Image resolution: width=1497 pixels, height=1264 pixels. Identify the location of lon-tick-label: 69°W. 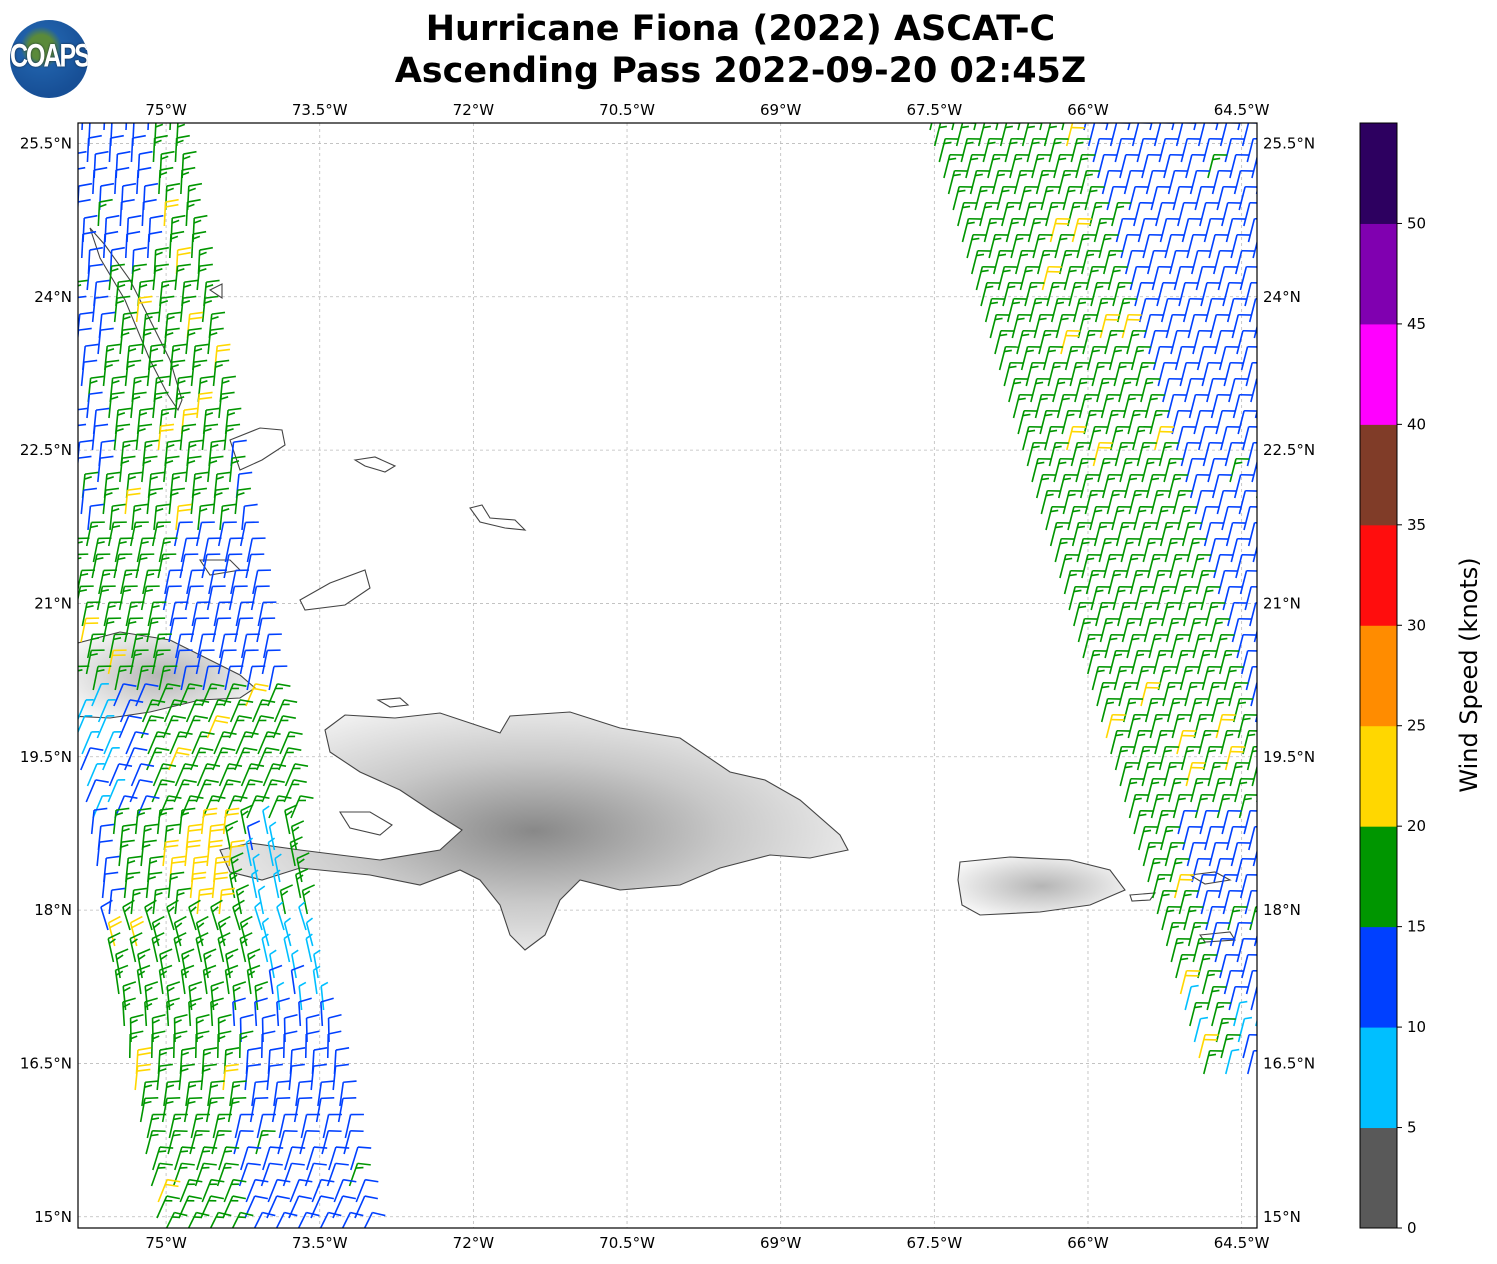
(781, 1243).